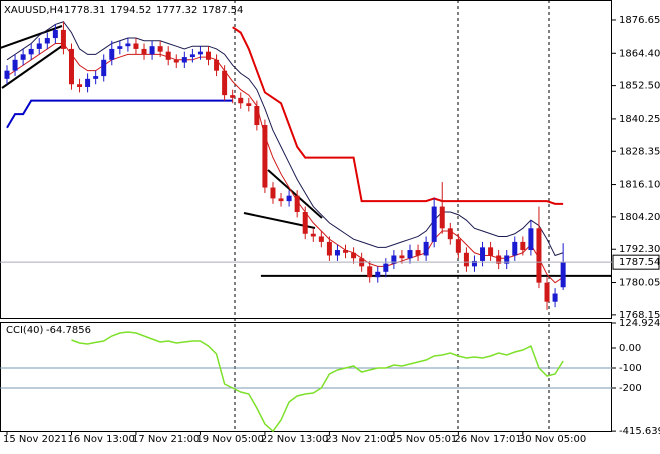 This screenshot has height=454, width=660. I want to click on y-tick-label: 1864.40, so click(639, 53).